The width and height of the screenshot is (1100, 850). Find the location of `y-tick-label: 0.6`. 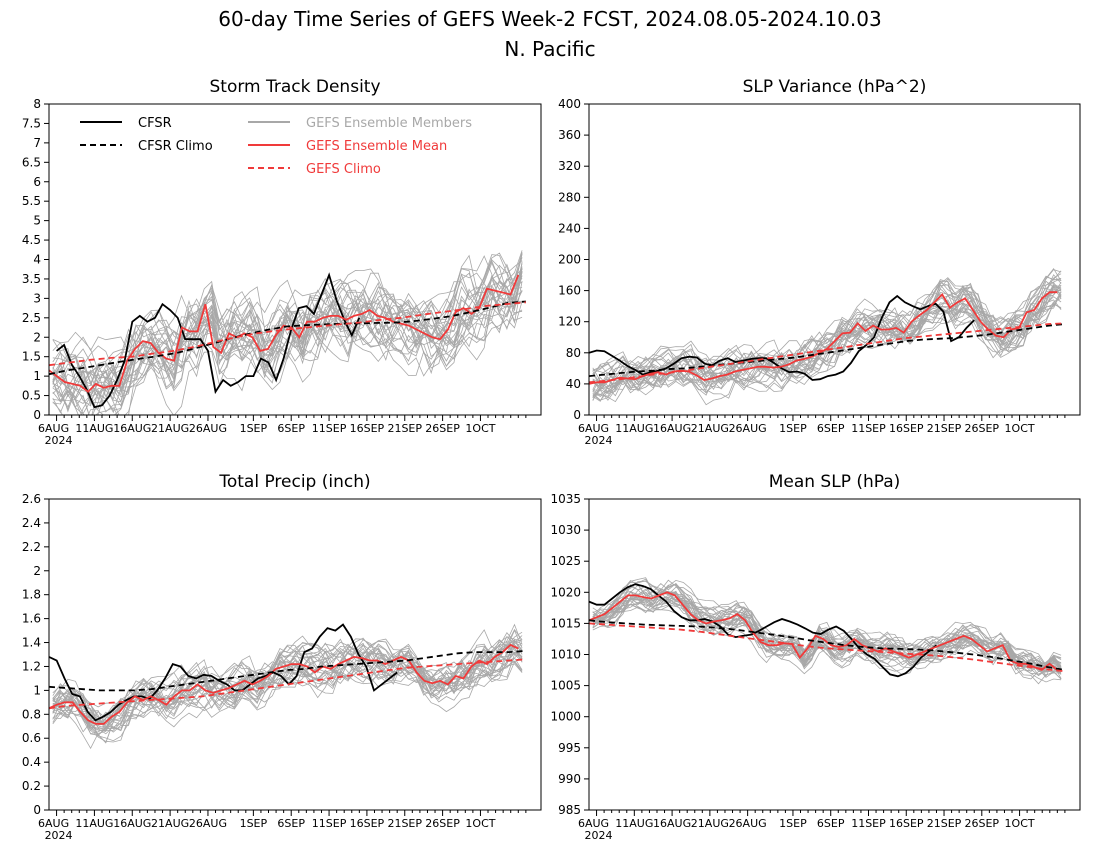

y-tick-label: 0.6 is located at coordinates (31, 738).